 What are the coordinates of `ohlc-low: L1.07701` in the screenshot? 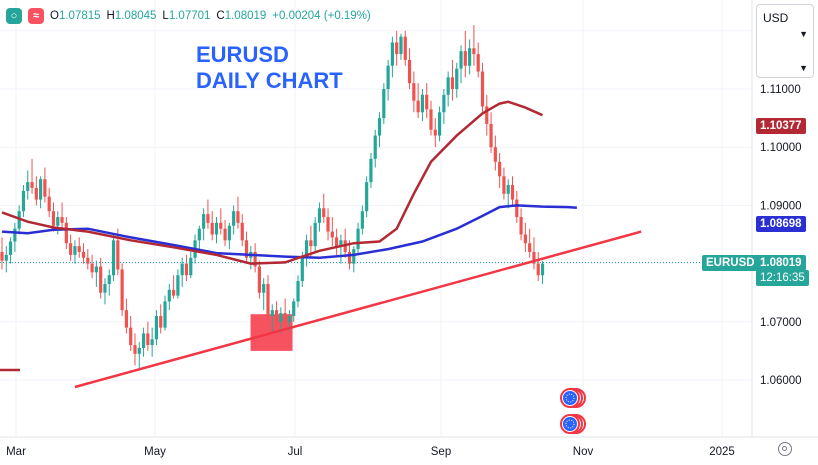 It's located at (186, 16).